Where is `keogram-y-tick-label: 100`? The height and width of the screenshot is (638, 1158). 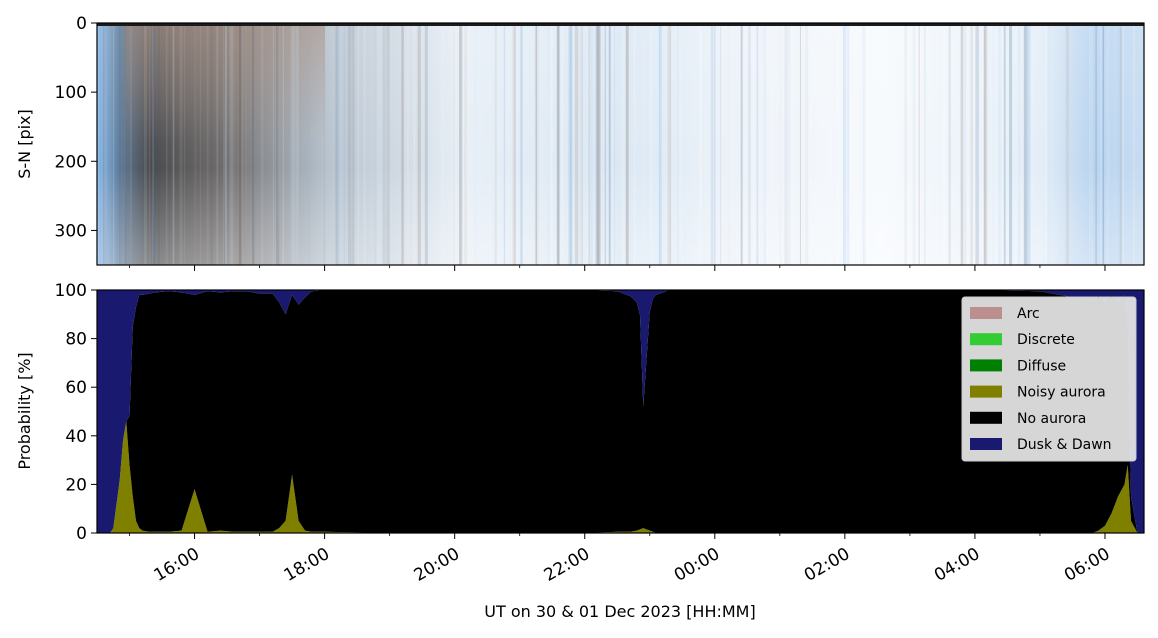
keogram-y-tick-label: 100 is located at coordinates (71, 93).